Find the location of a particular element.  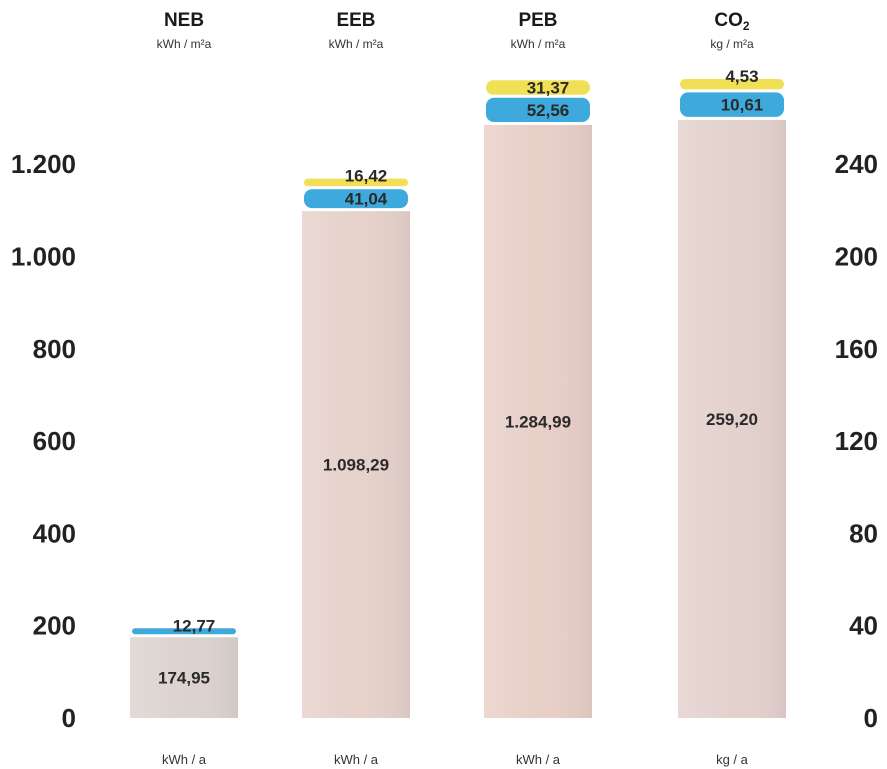

column-eeb: EEB kWh / m²a kWh / a 1.098,29 41,04 16,42 is located at coordinates (356, 388).